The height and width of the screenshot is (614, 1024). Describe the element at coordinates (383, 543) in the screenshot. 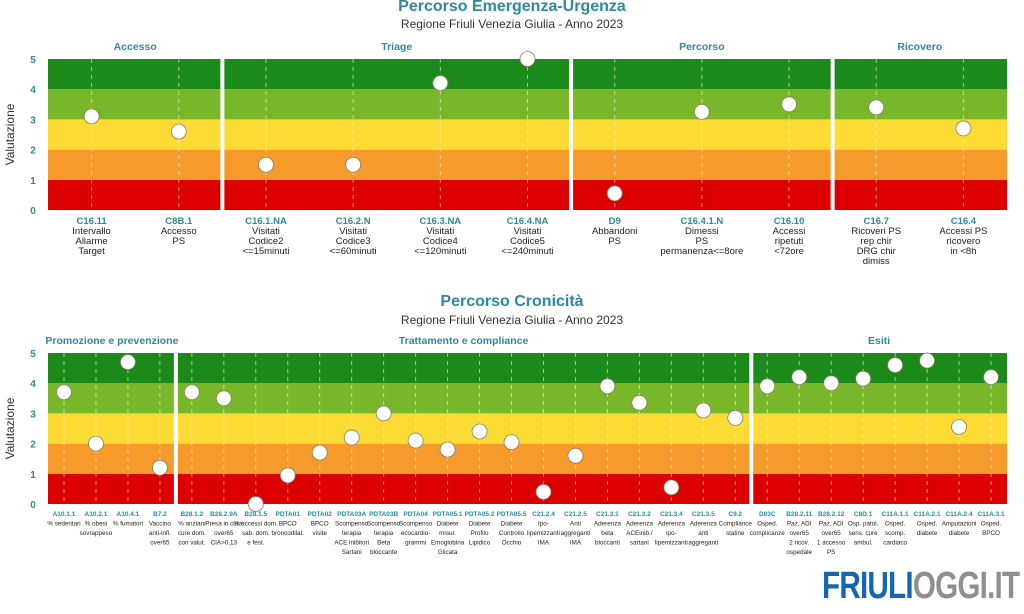

I see `x-tick-label: Beta` at that location.